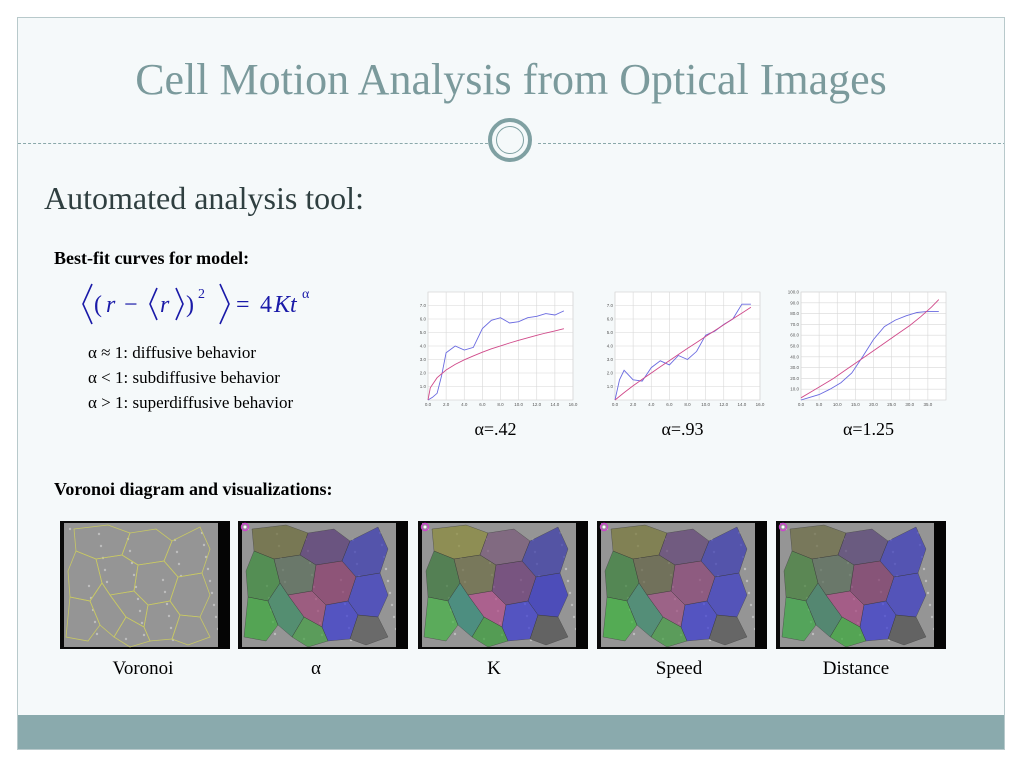 The height and width of the screenshot is (768, 1024). I want to click on y-tick-label: 70.0, so click(794, 324).